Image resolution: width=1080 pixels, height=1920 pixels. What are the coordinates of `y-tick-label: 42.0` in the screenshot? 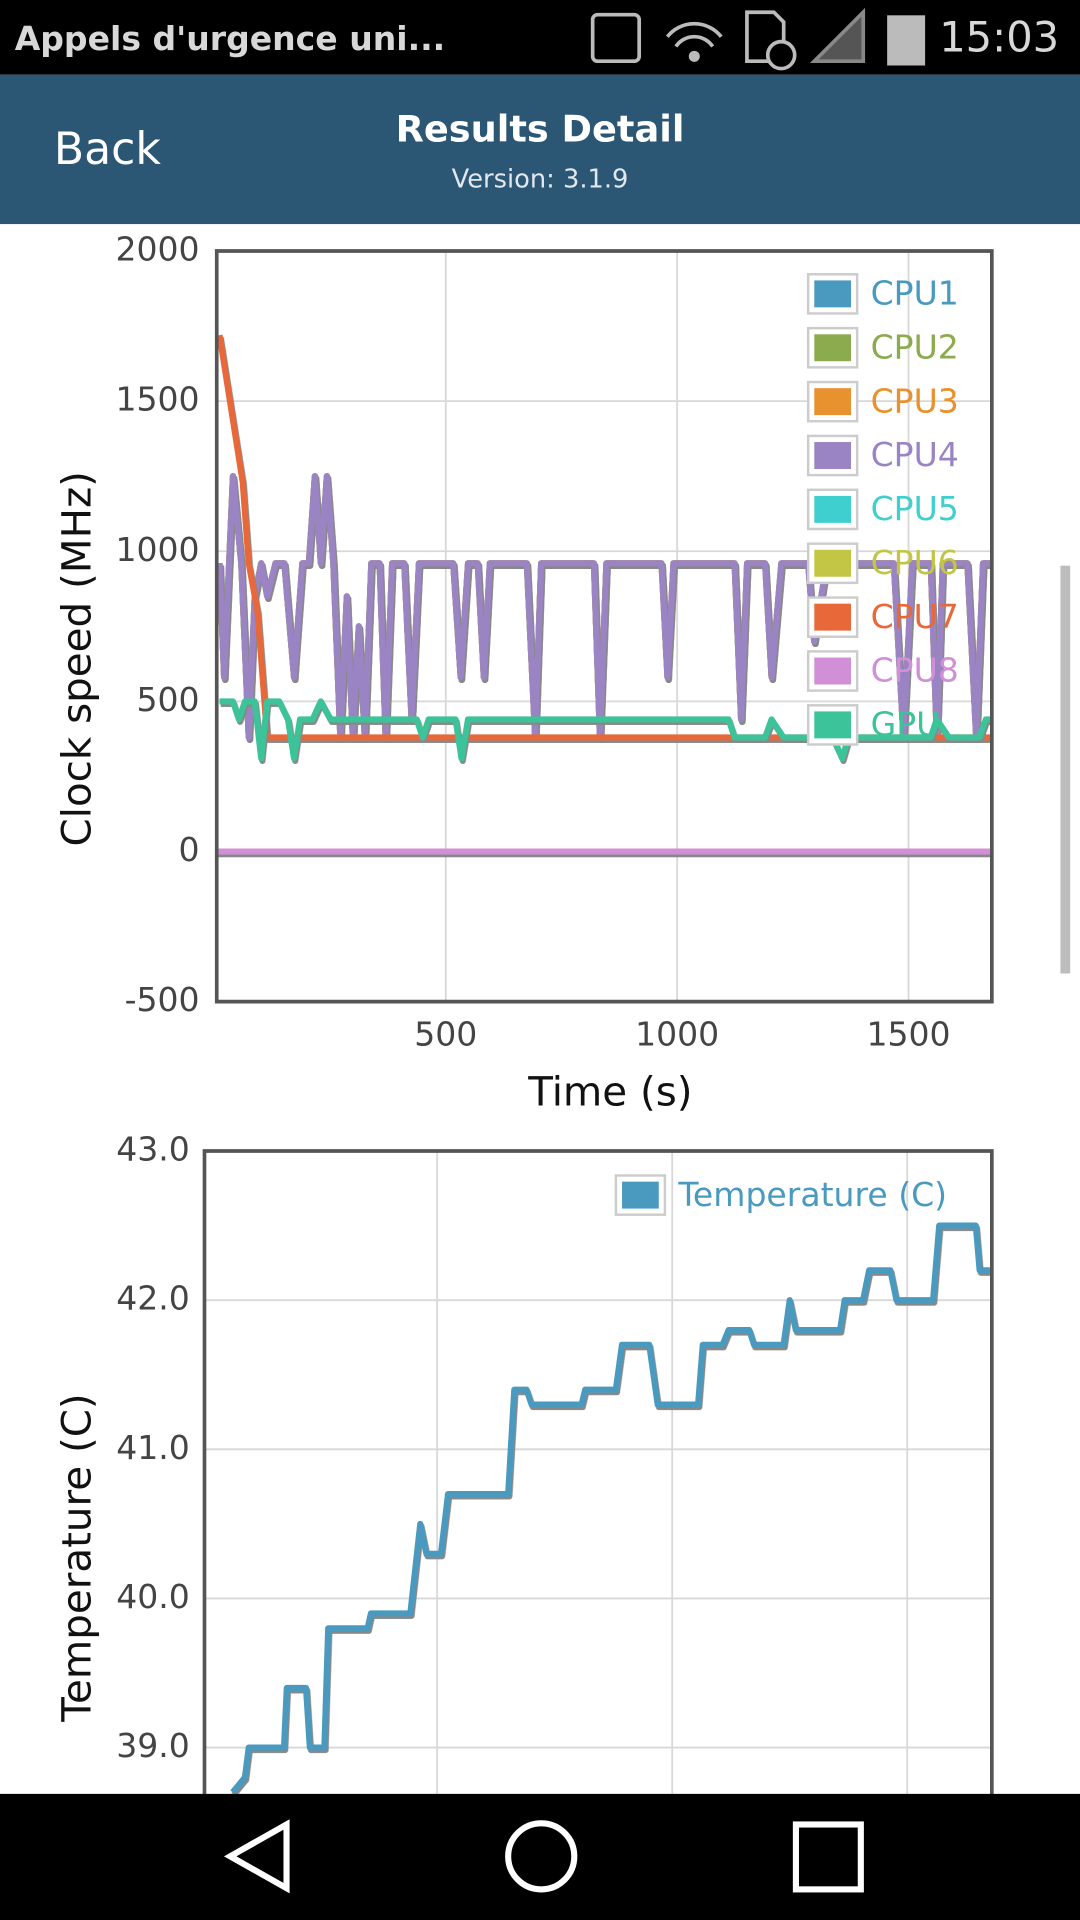 It's located at (153, 1298).